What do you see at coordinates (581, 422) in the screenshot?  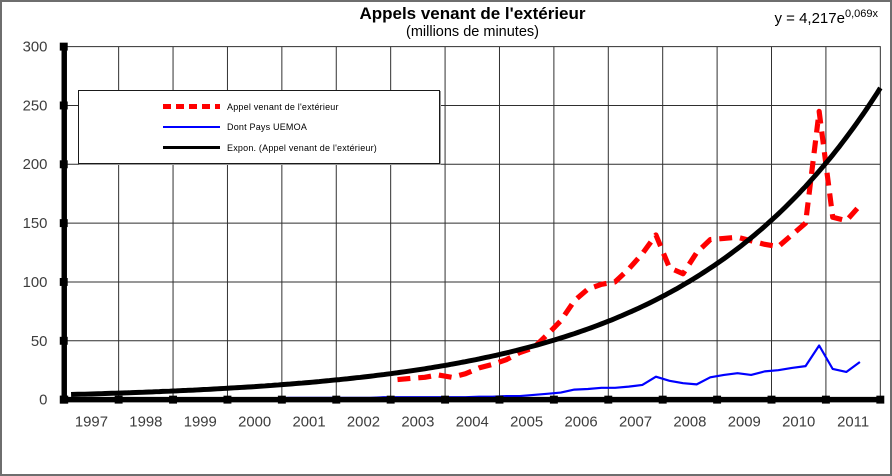 I see `x-tick-label: 2006` at bounding box center [581, 422].